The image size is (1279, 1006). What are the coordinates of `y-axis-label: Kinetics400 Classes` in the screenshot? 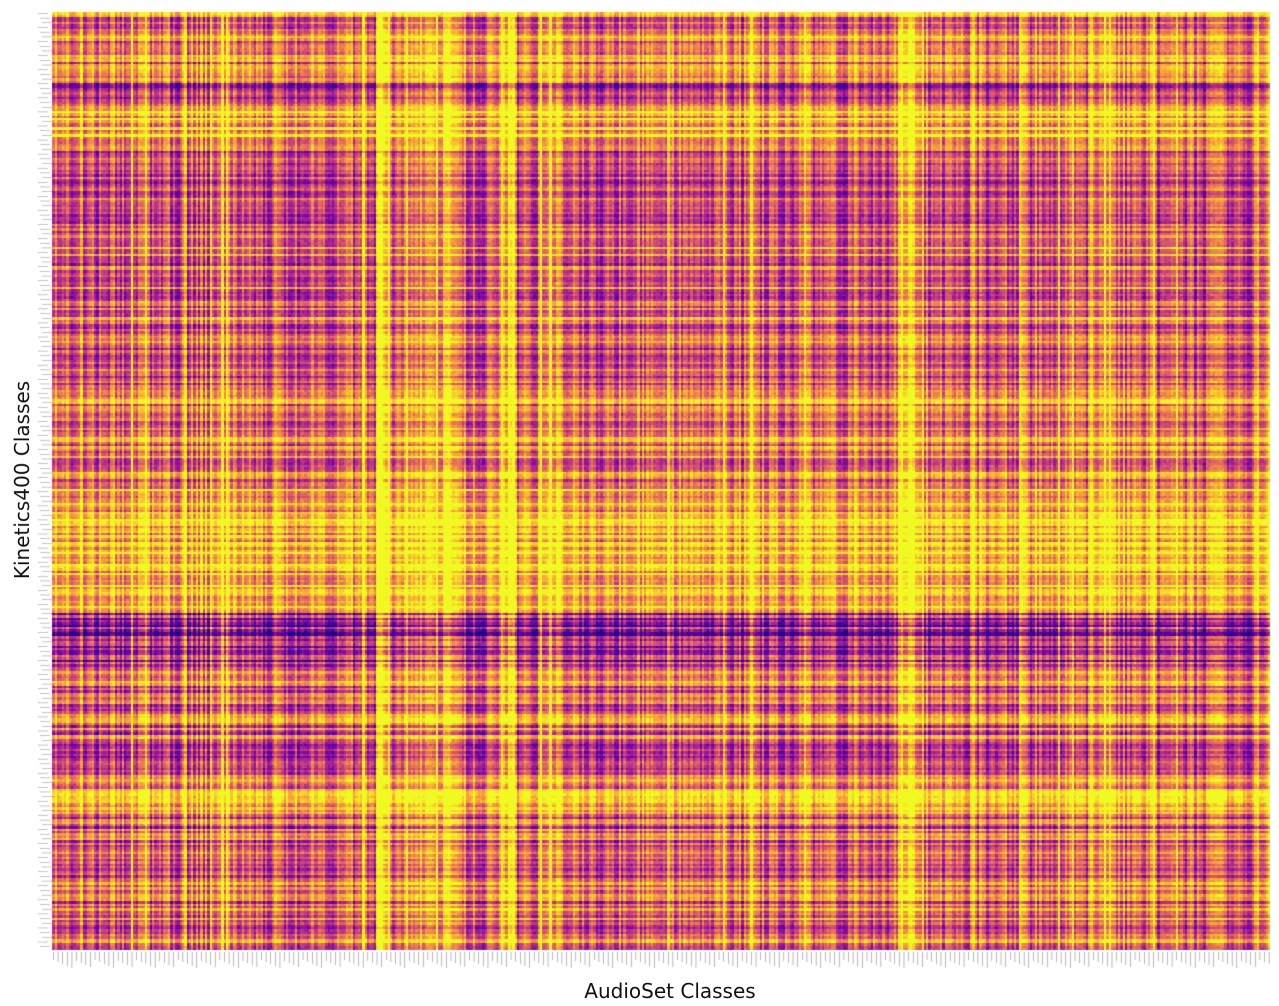 It's located at (22, 480).